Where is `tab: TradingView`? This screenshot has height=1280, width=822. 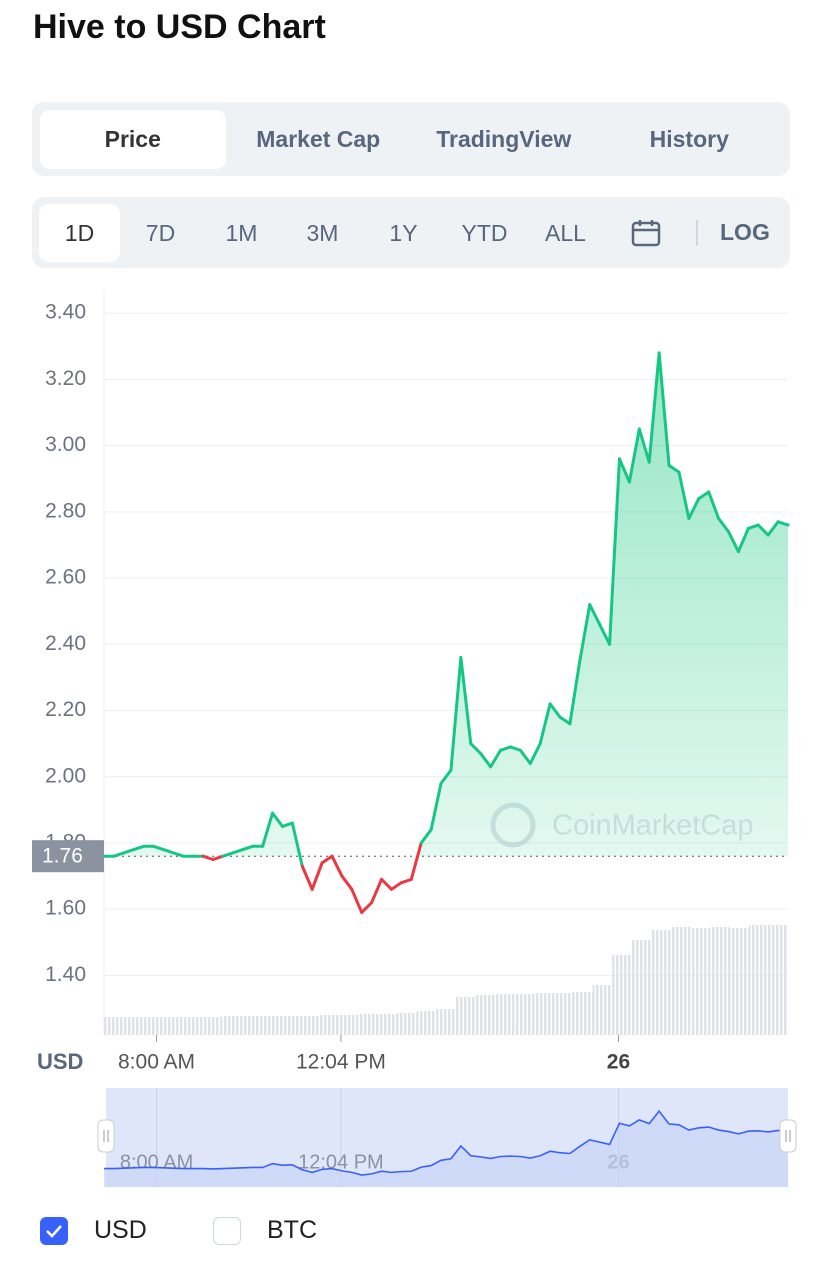 tab: TradingView is located at coordinates (504, 138).